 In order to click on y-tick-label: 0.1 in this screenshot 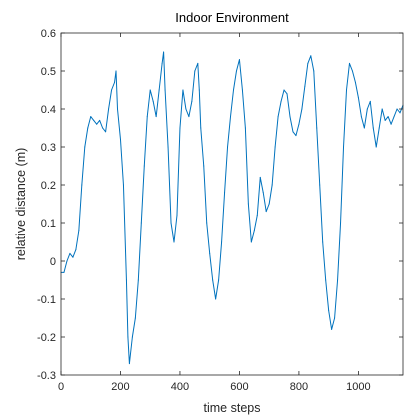, I will do `click(48, 224)`.